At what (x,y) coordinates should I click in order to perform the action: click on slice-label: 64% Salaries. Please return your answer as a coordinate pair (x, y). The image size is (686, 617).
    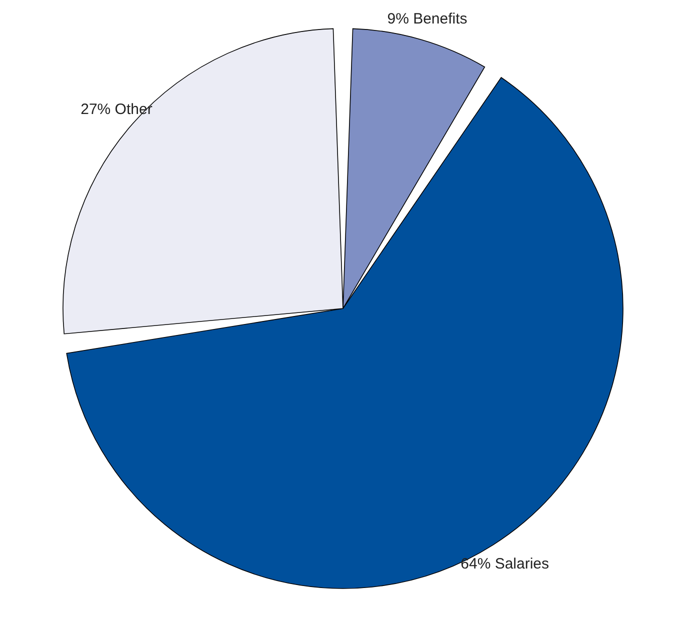
    Looking at the image, I should click on (505, 563).